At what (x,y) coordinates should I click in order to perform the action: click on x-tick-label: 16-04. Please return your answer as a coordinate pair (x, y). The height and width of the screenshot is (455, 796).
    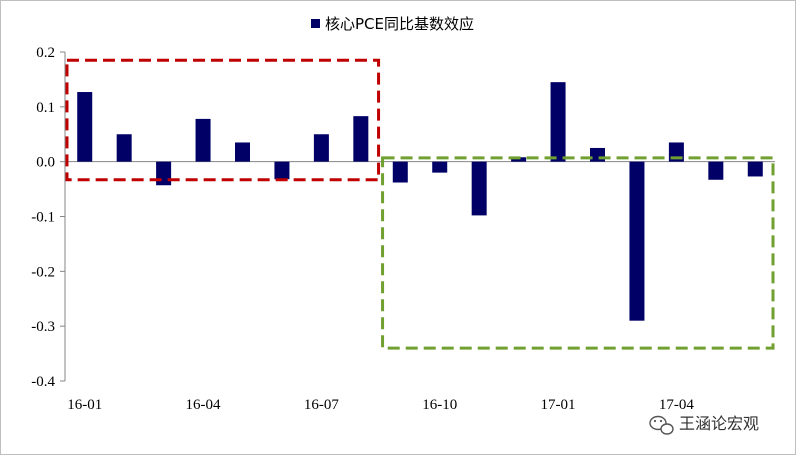
    Looking at the image, I should click on (203, 405).